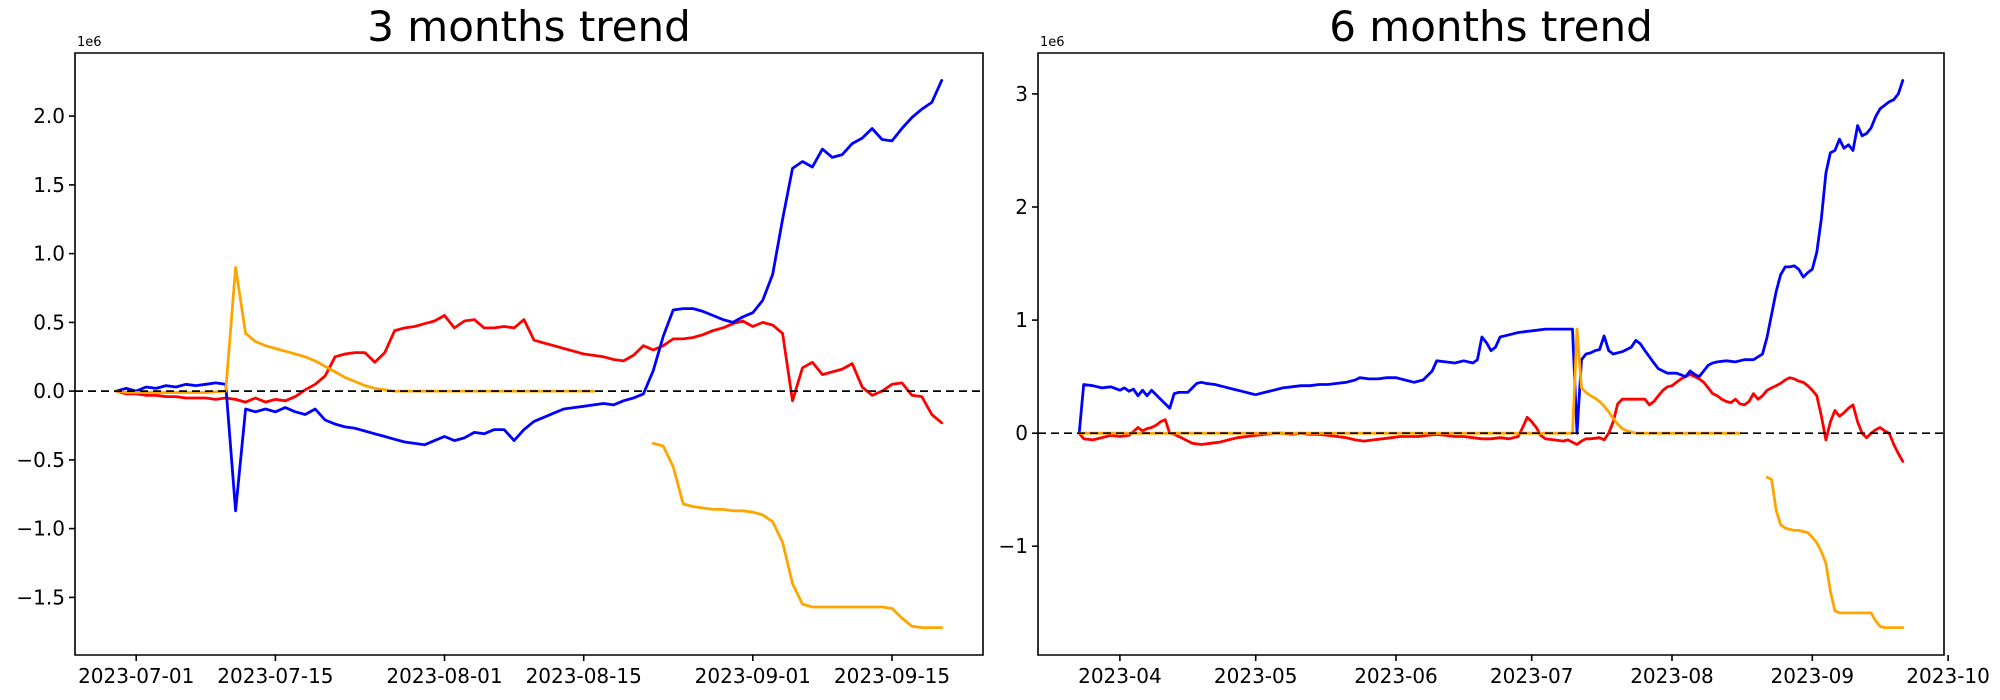  I want to click on x-tick-label: 2023-05, so click(1256, 676).